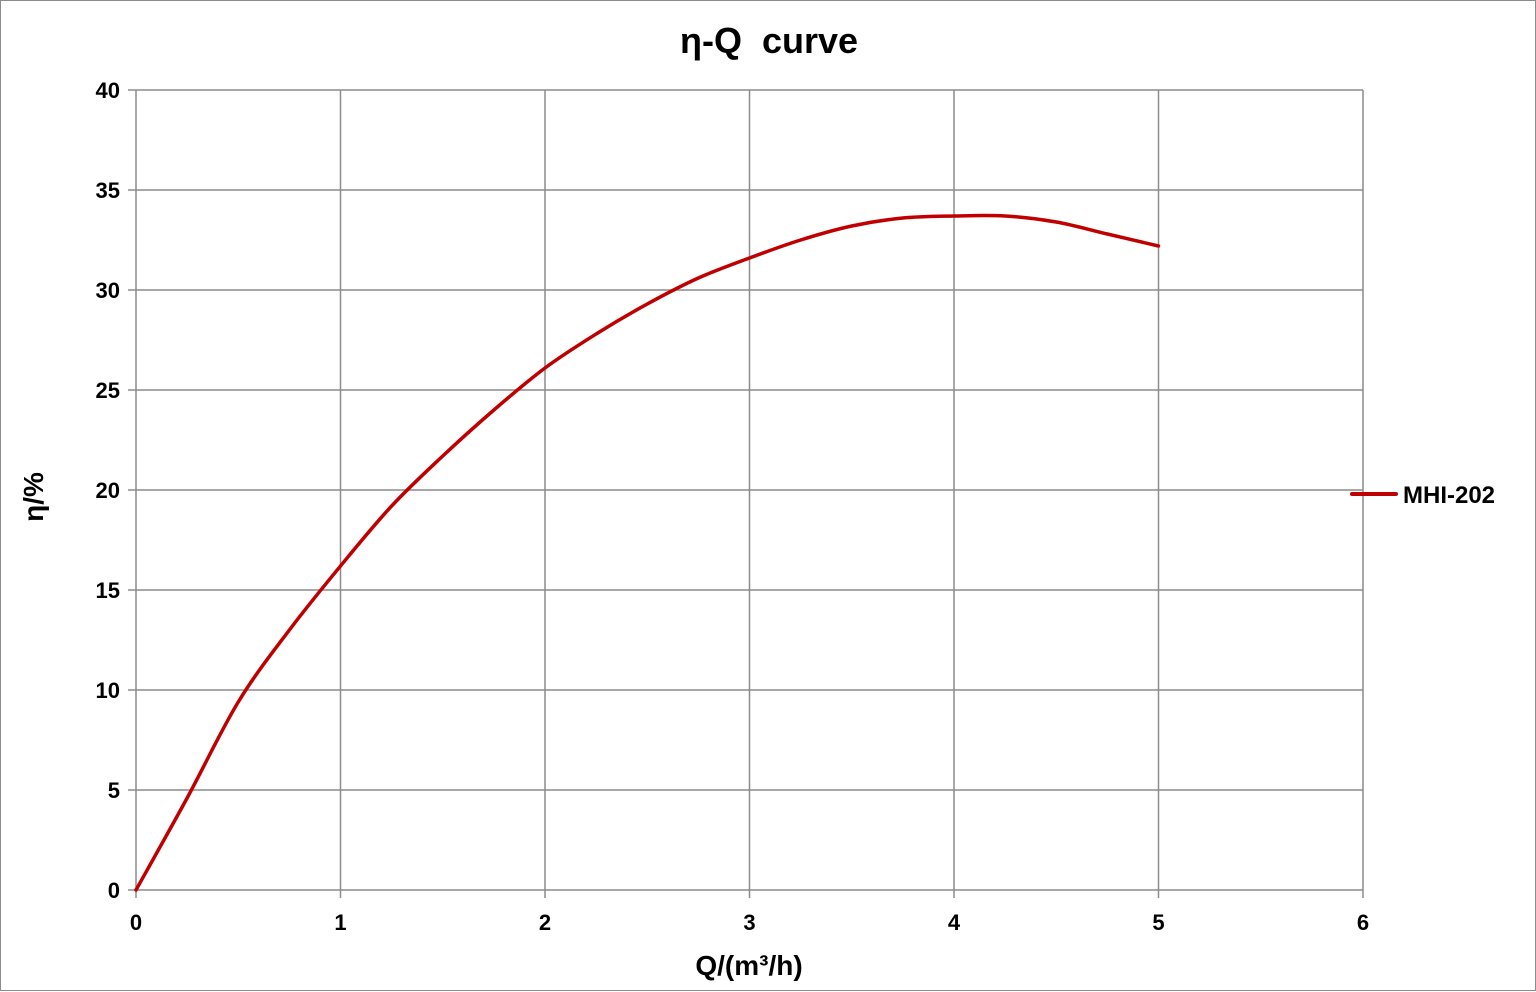 The width and height of the screenshot is (1536, 992). What do you see at coordinates (108, 90) in the screenshot?
I see `y-tick-label: 40` at bounding box center [108, 90].